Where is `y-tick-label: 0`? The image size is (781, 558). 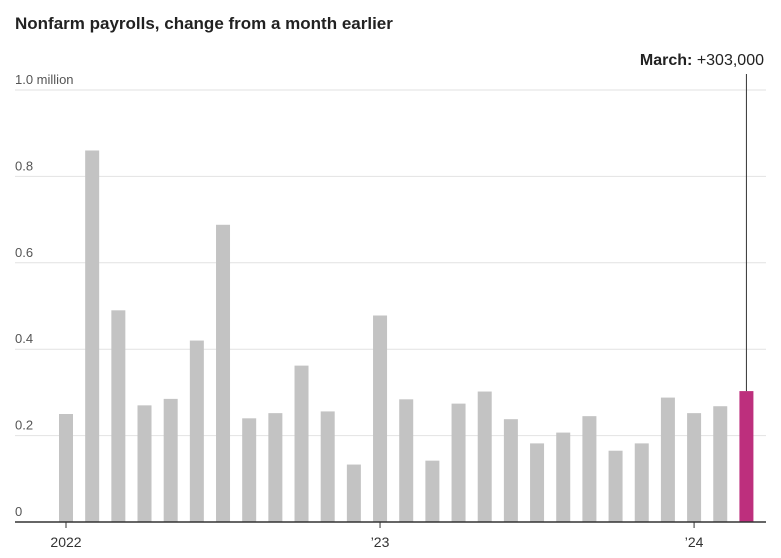 y-tick-label: 0 is located at coordinates (18, 511).